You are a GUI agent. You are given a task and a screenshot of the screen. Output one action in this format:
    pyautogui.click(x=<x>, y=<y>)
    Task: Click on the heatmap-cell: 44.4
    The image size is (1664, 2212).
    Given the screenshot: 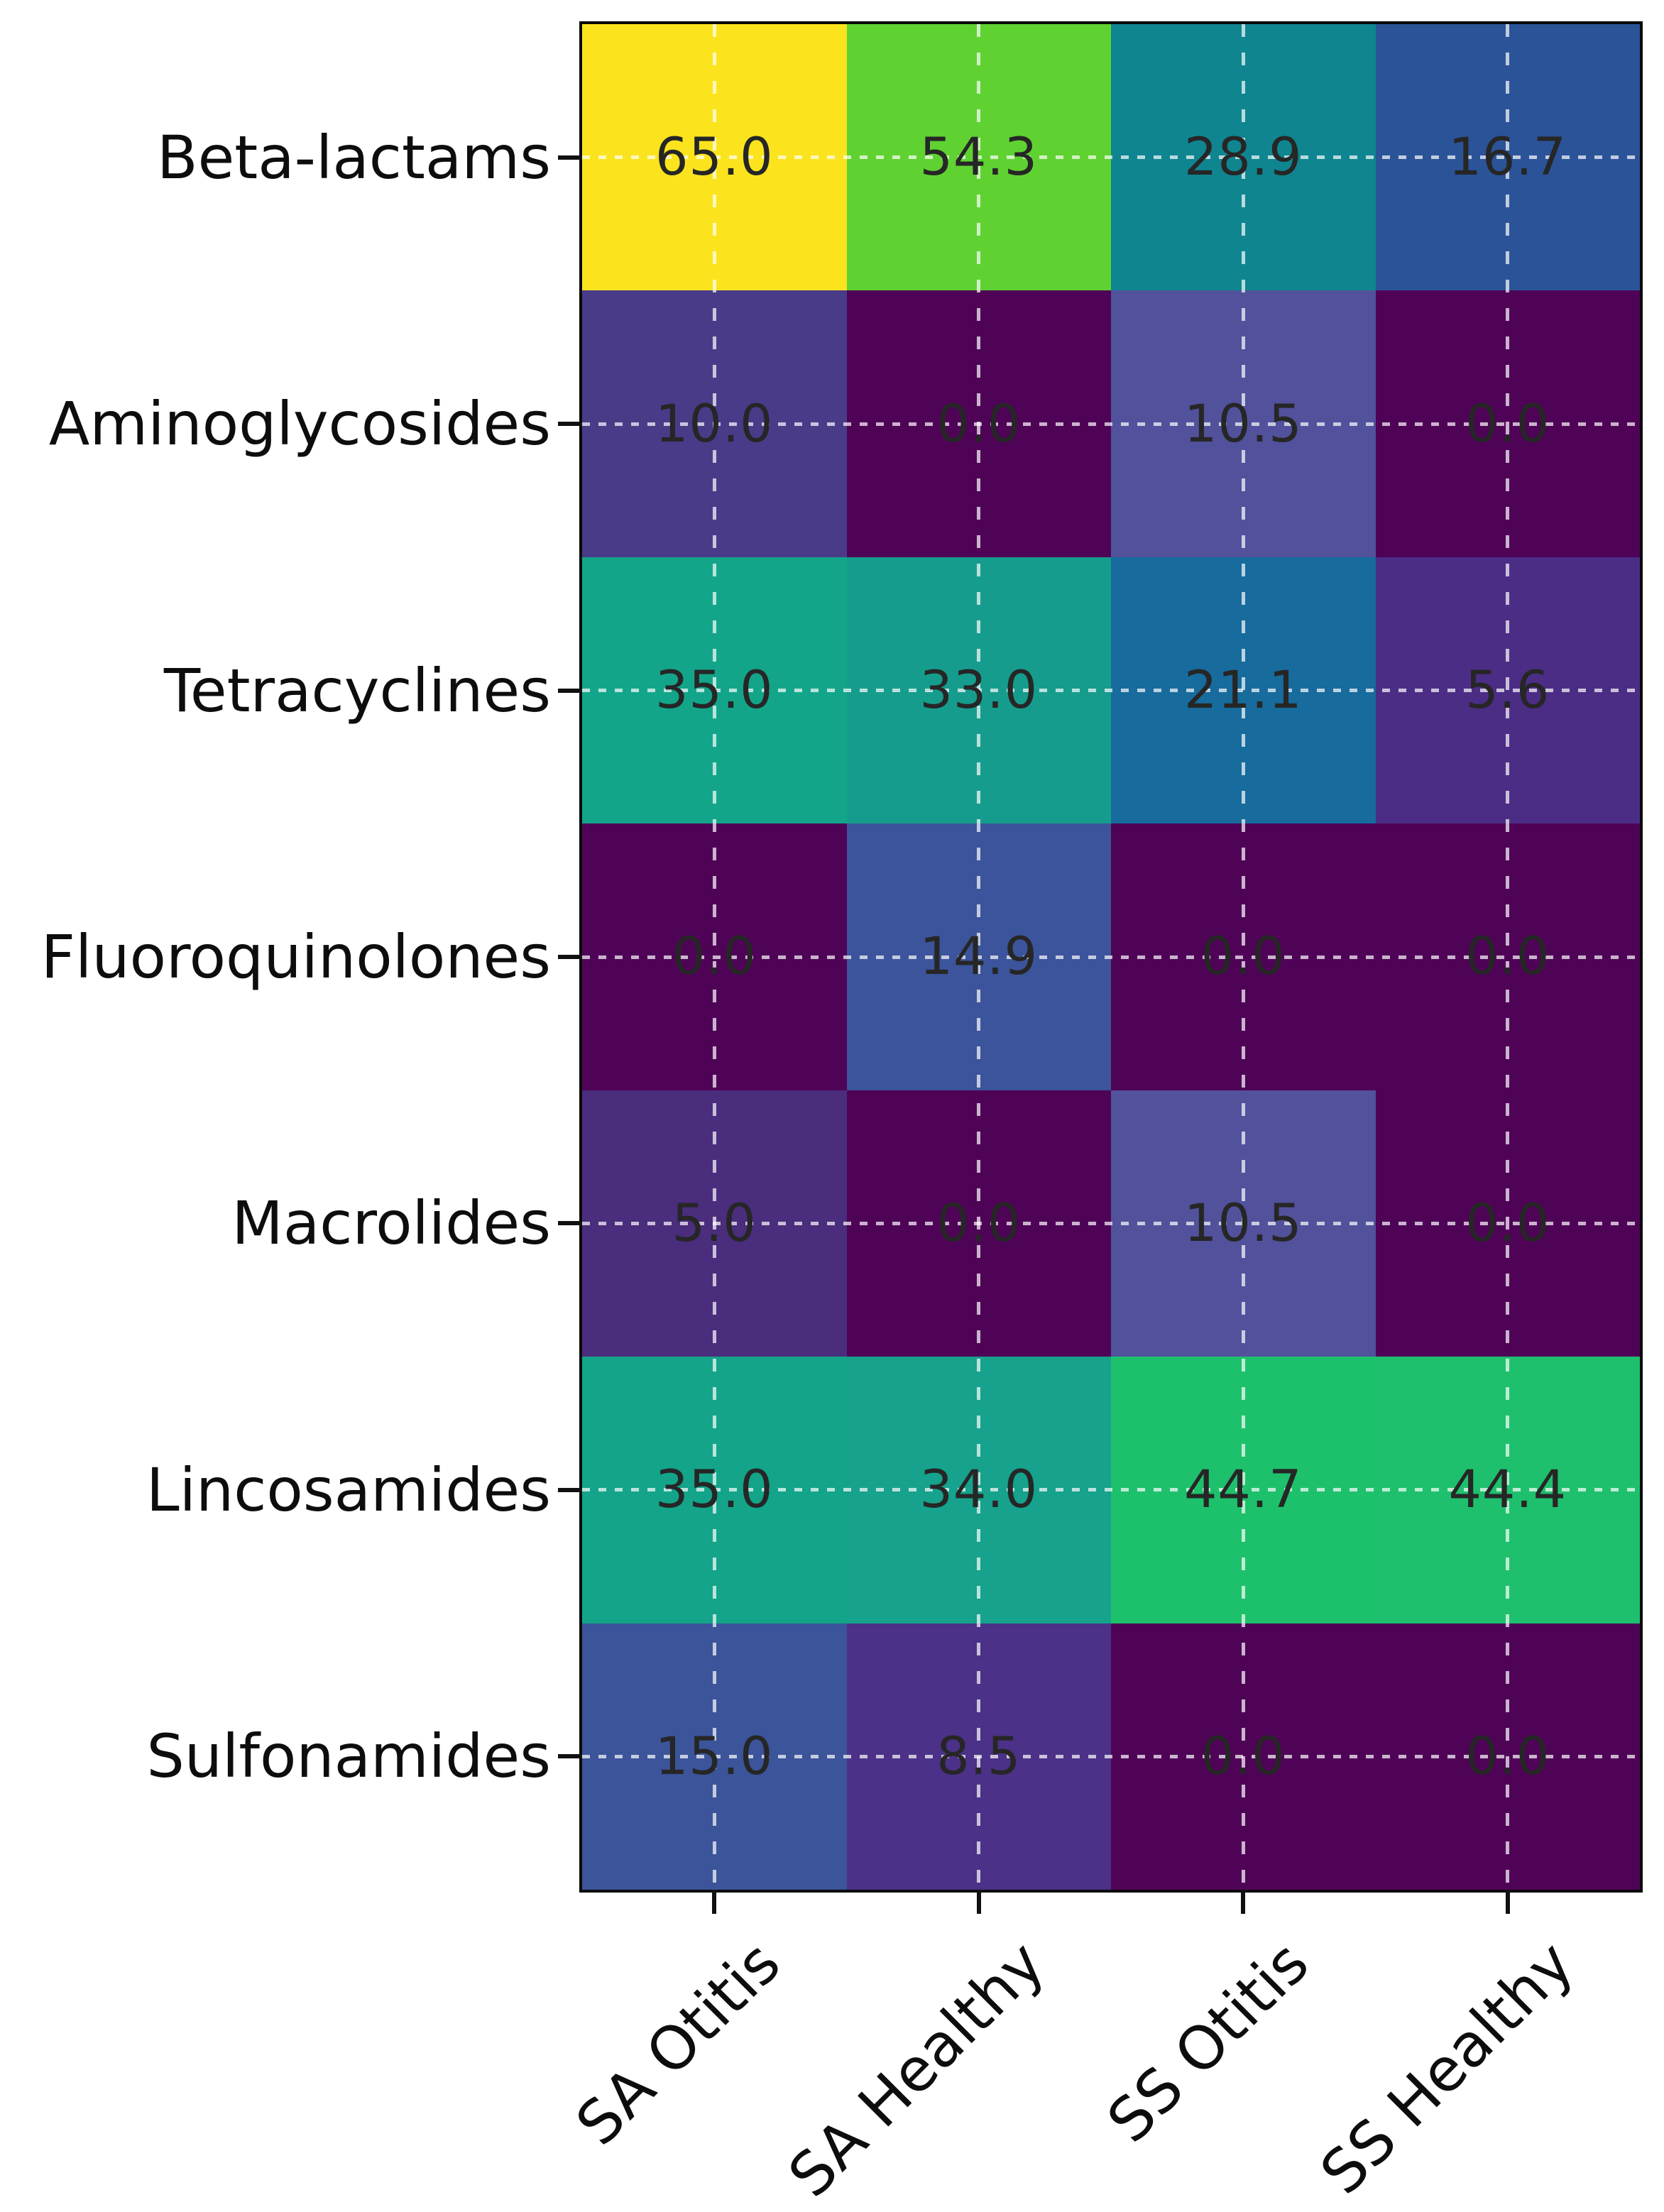 What is the action you would take?
    pyautogui.click(x=1508, y=1491)
    